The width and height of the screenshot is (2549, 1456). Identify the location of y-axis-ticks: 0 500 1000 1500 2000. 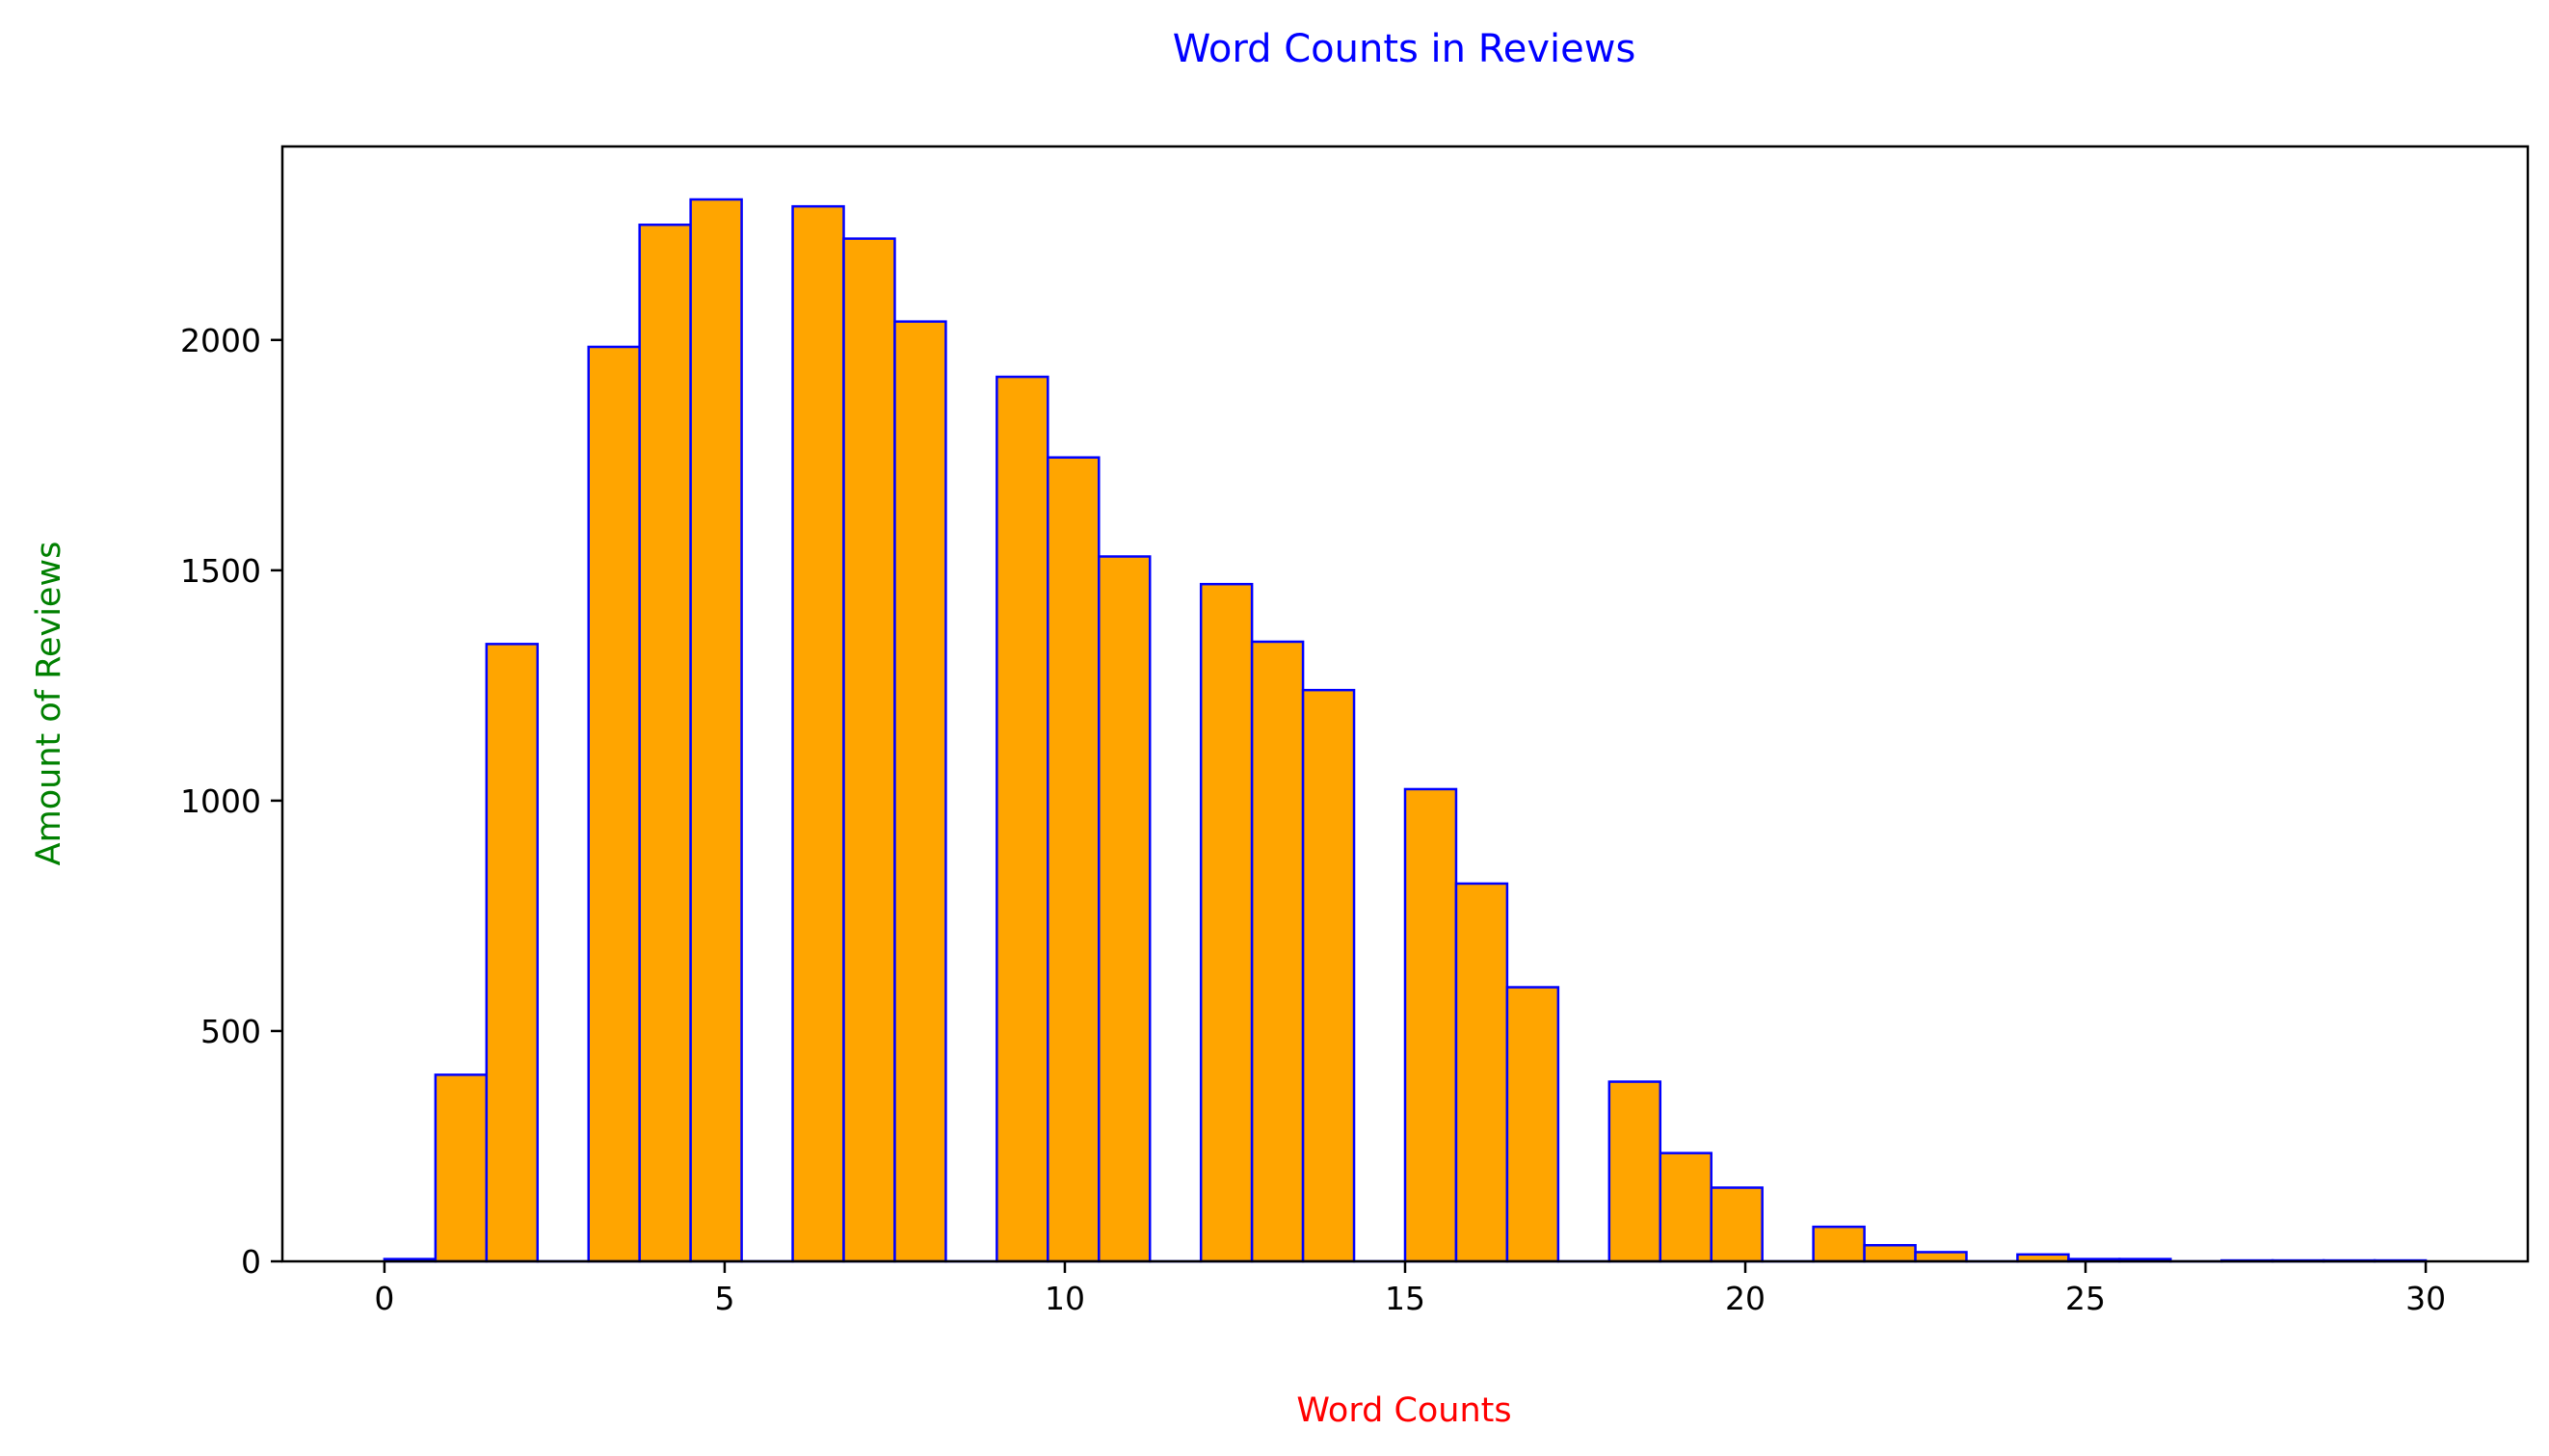
(231, 801).